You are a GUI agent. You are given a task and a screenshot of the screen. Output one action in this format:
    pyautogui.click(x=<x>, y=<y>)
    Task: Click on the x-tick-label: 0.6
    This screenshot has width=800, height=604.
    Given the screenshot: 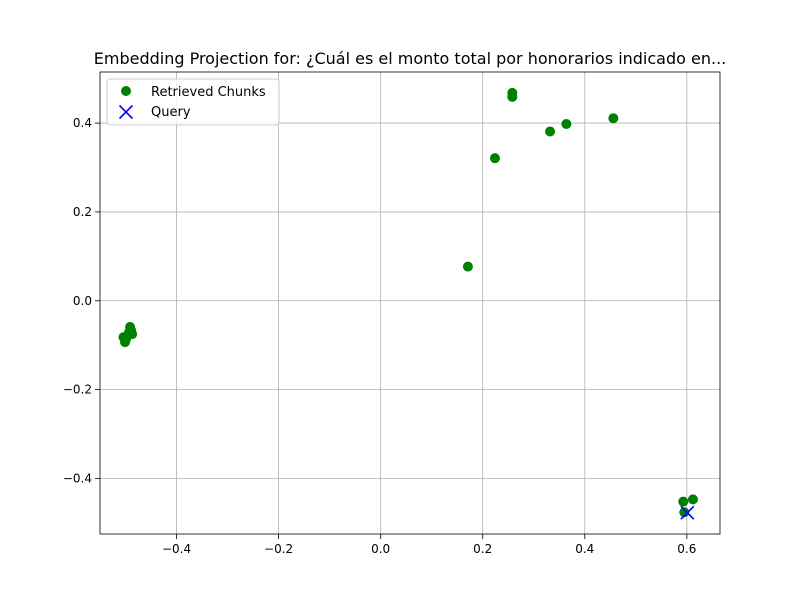 What is the action you would take?
    pyautogui.click(x=686, y=549)
    